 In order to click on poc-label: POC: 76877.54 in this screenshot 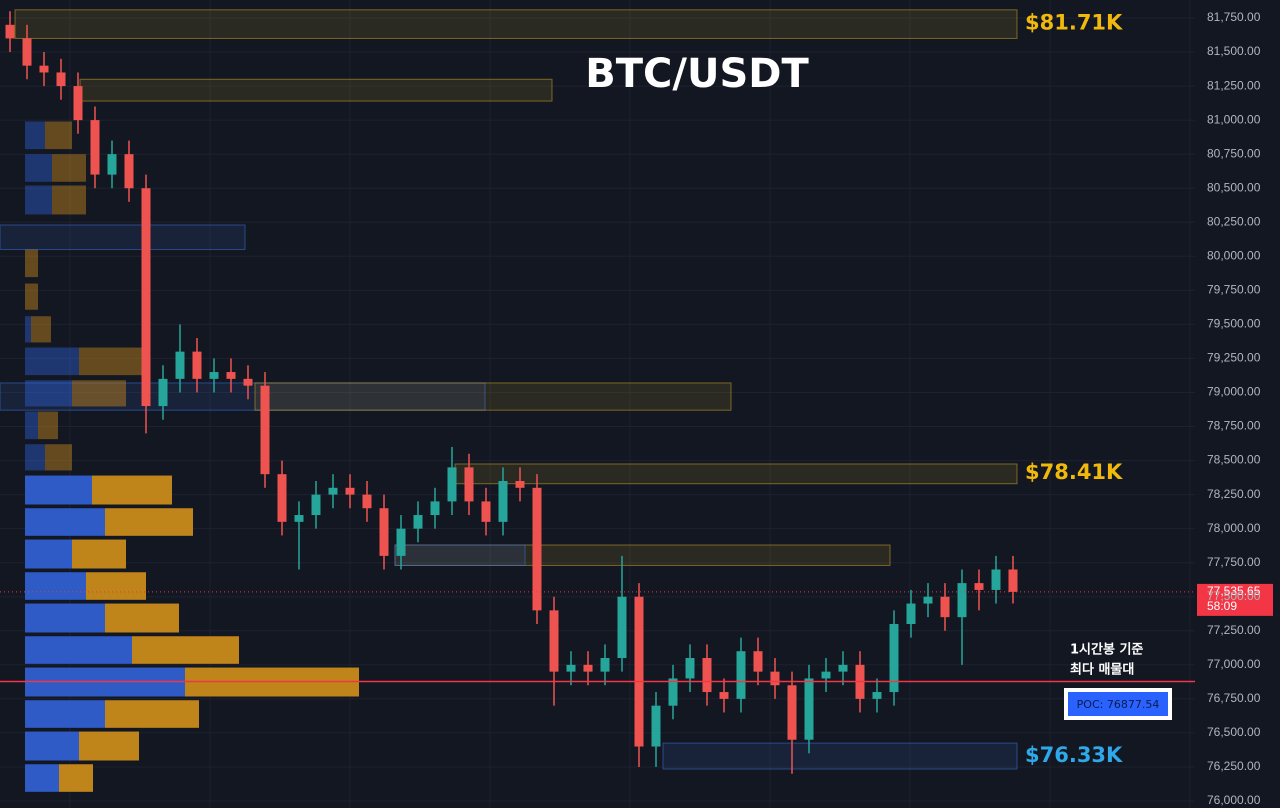, I will do `click(1118, 704)`.